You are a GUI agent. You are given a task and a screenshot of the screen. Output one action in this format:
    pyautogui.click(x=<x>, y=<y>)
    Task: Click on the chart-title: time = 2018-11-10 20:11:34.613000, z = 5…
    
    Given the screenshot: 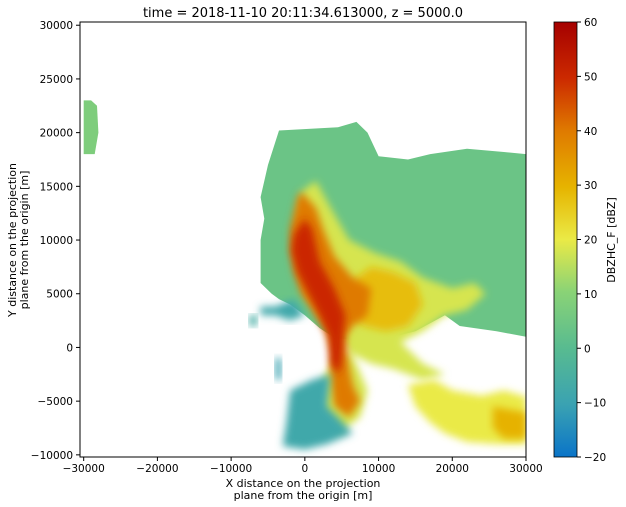 What is the action you would take?
    pyautogui.click(x=303, y=13)
    